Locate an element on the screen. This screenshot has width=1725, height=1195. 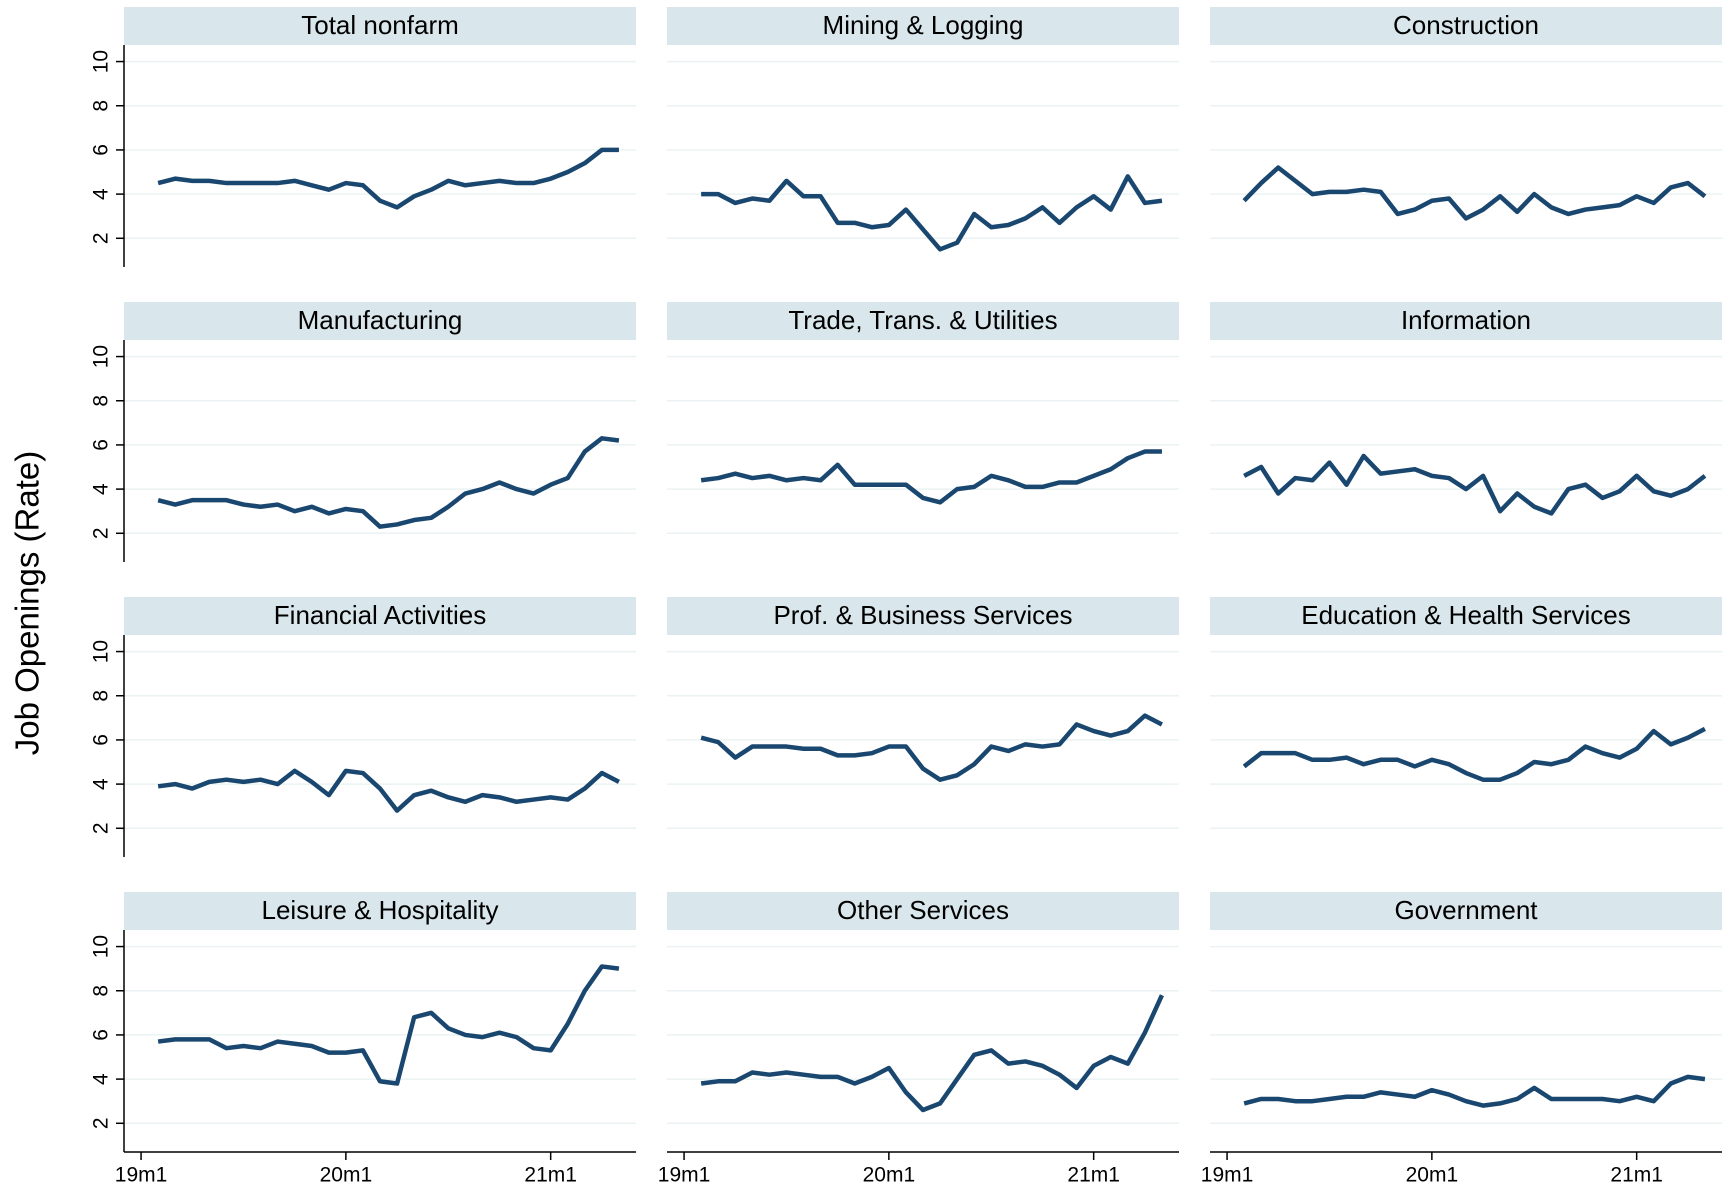
facet-title: Government is located at coordinates (1466, 910).